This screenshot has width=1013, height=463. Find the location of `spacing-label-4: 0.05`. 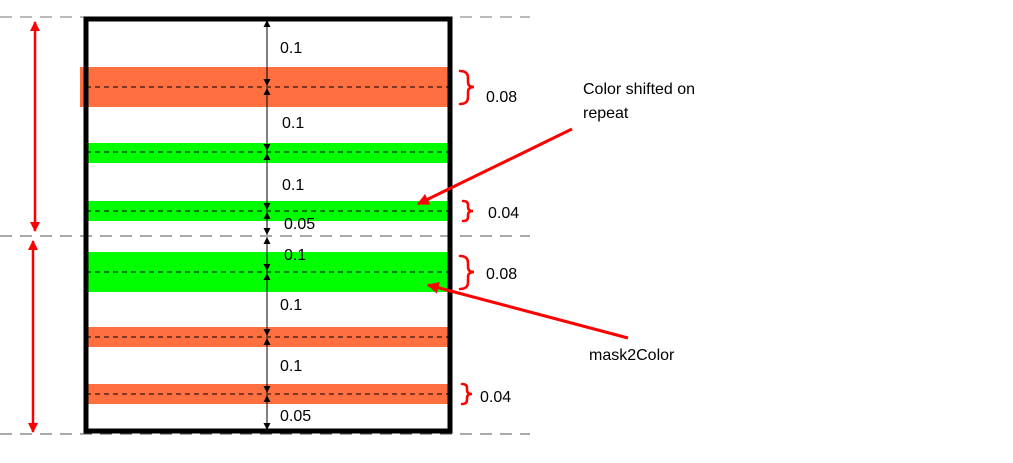

spacing-label-4: 0.05 is located at coordinates (299, 224).